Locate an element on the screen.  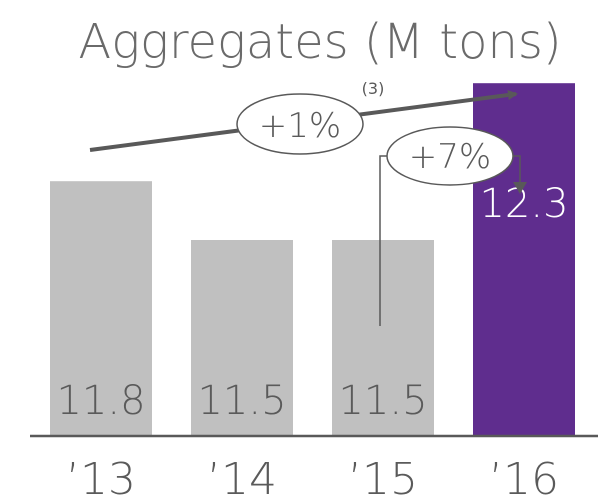
yoy-arrowhead is located at coordinates (520, 188).